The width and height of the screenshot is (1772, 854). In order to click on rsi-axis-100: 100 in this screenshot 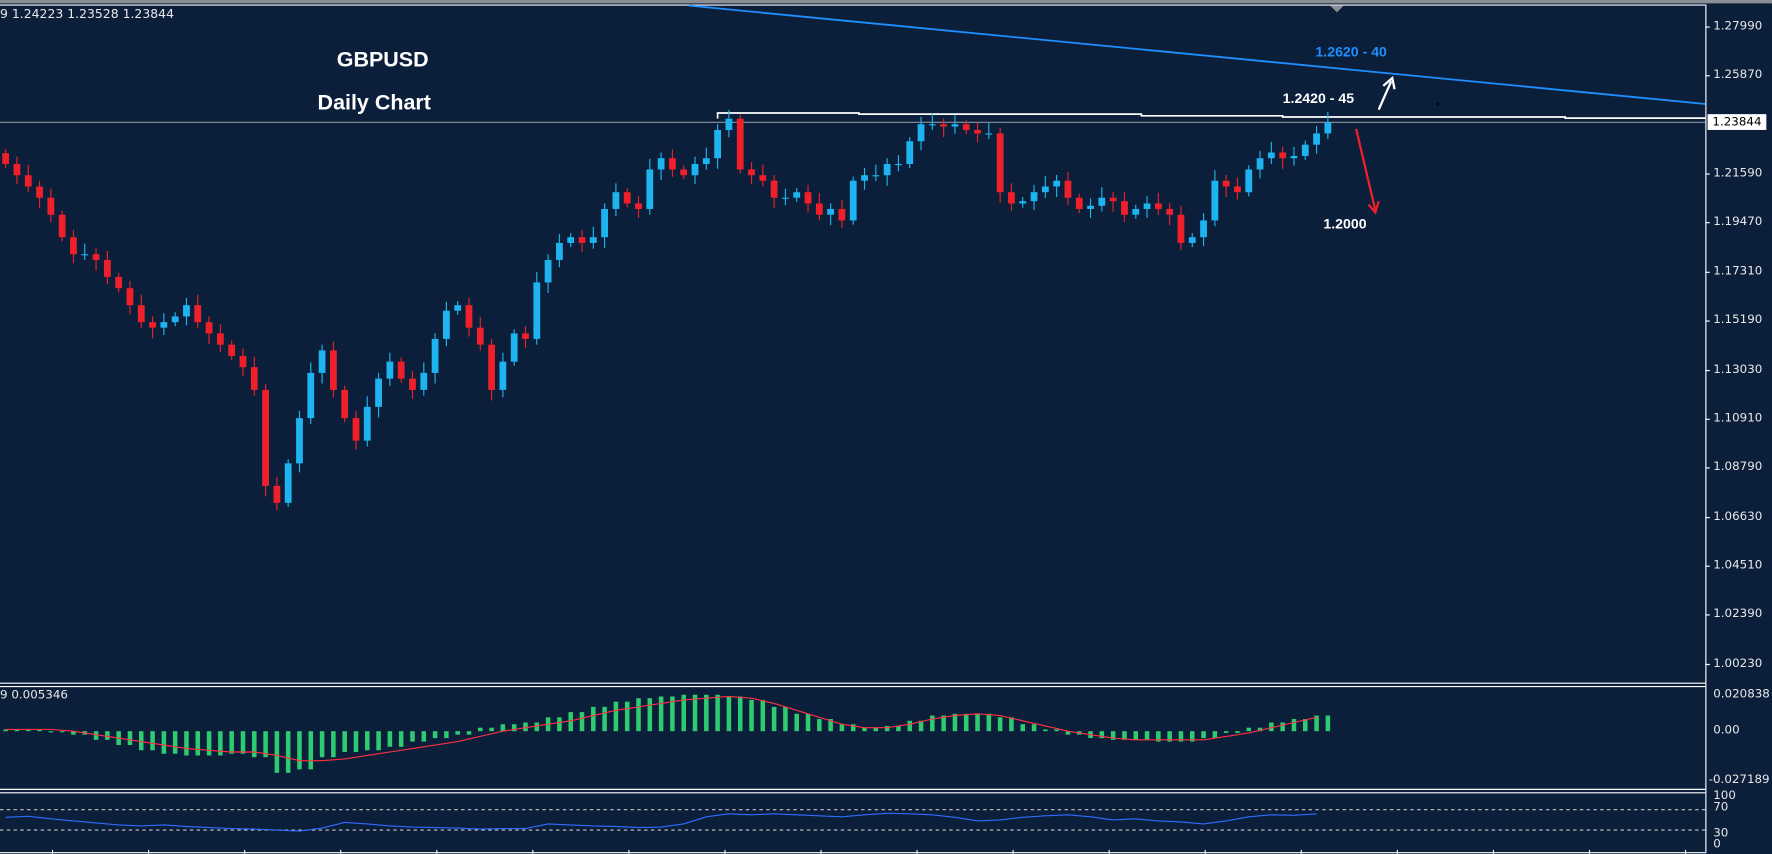, I will do `click(1724, 795)`.